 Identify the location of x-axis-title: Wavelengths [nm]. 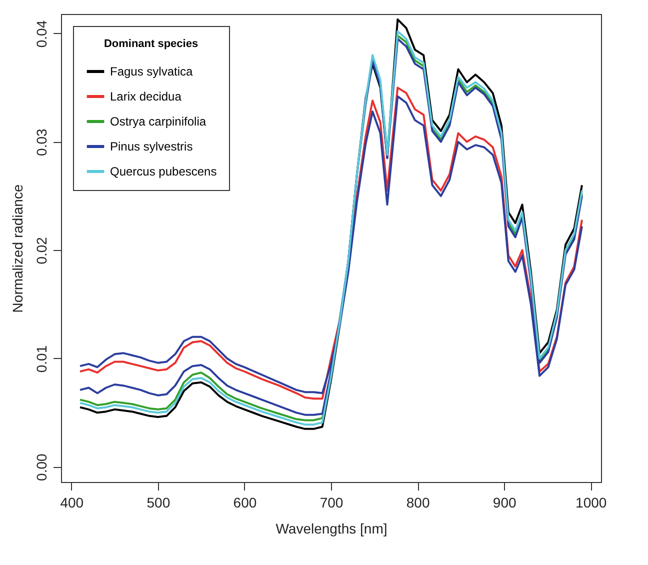
(332, 528).